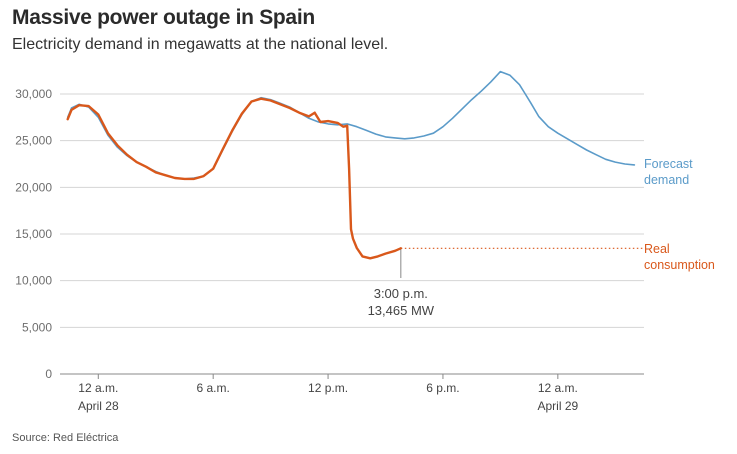 Image resolution: width=737 pixels, height=454 pixels. Describe the element at coordinates (668, 164) in the screenshot. I see `forecast-legend-label: Forecast` at that location.